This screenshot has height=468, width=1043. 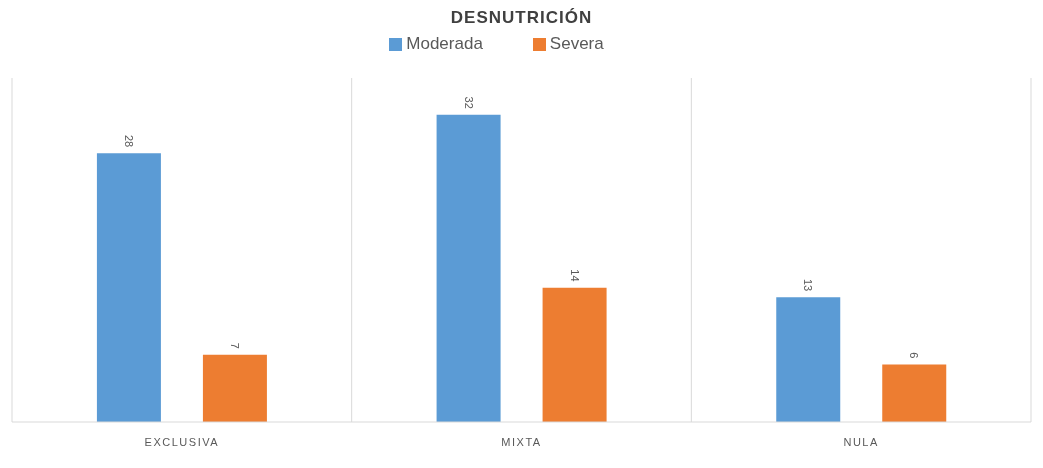 I want to click on x-tick-label: EXCLUSIVA, so click(x=182, y=441).